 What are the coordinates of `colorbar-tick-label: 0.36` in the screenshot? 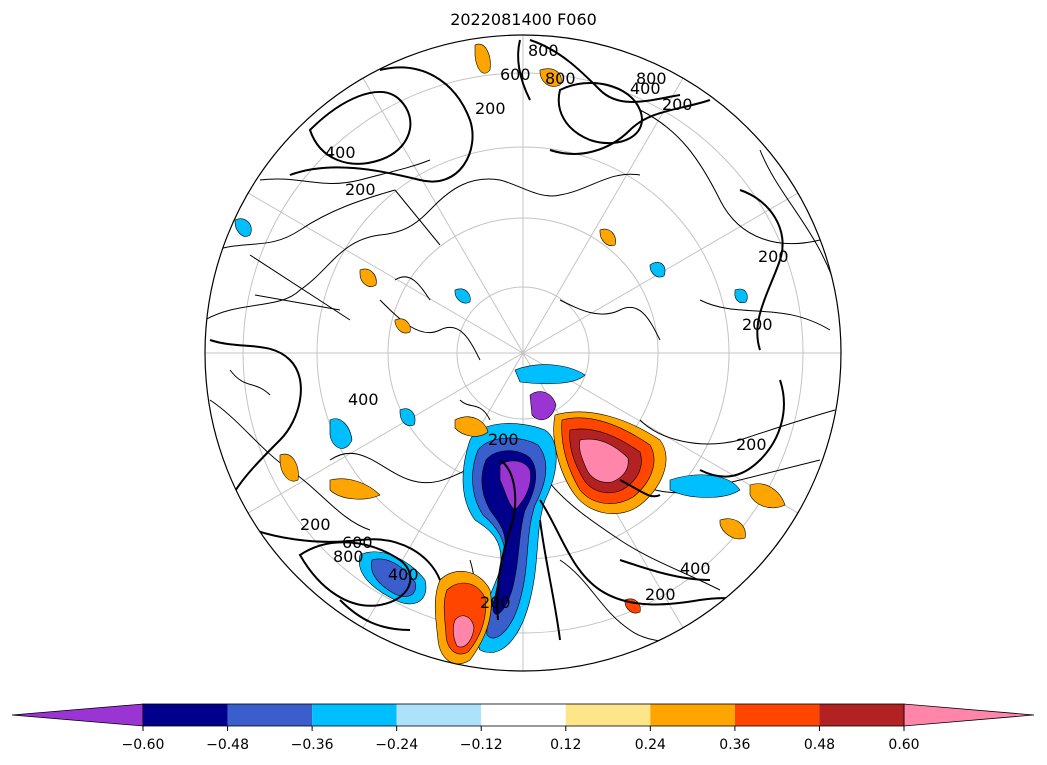 It's located at (735, 745).